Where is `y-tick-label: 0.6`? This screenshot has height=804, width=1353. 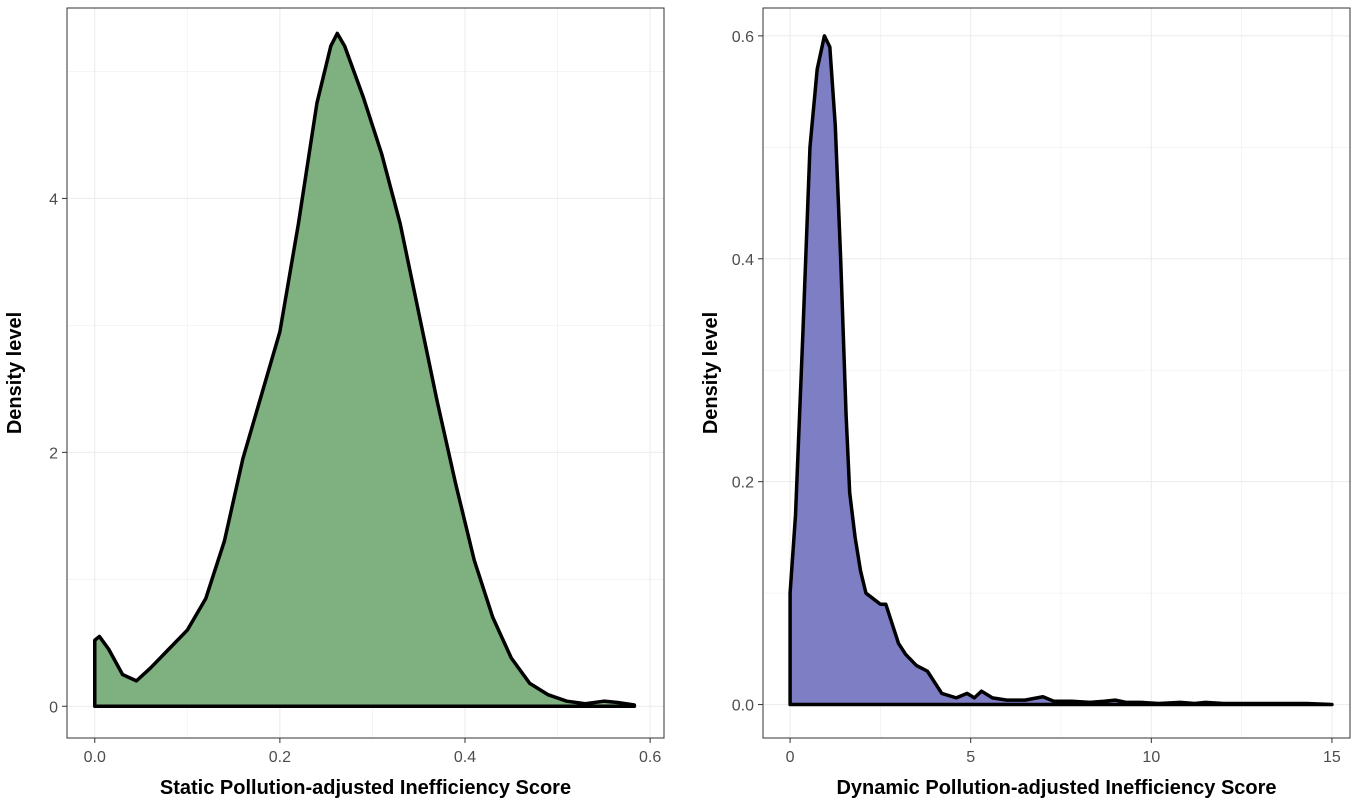
y-tick-label: 0.6 is located at coordinates (743, 37).